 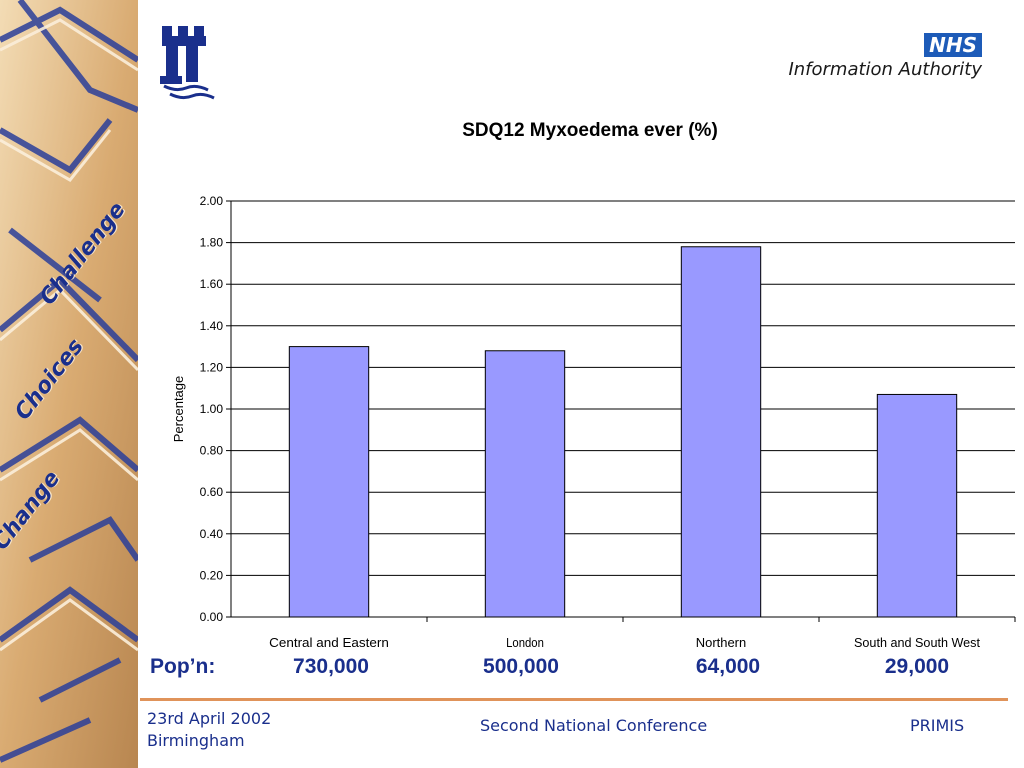 I want to click on population-london: 500,000, so click(x=521, y=666).